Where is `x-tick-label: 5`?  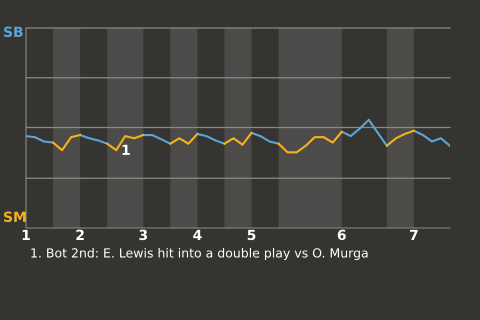
x-tick-label: 5 is located at coordinates (252, 235).